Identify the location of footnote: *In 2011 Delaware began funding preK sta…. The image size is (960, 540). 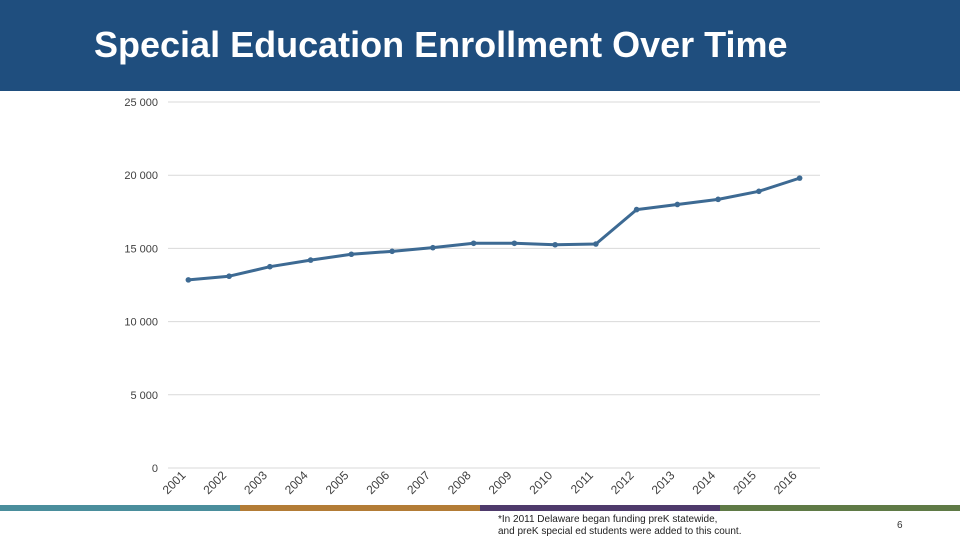
(648, 526).